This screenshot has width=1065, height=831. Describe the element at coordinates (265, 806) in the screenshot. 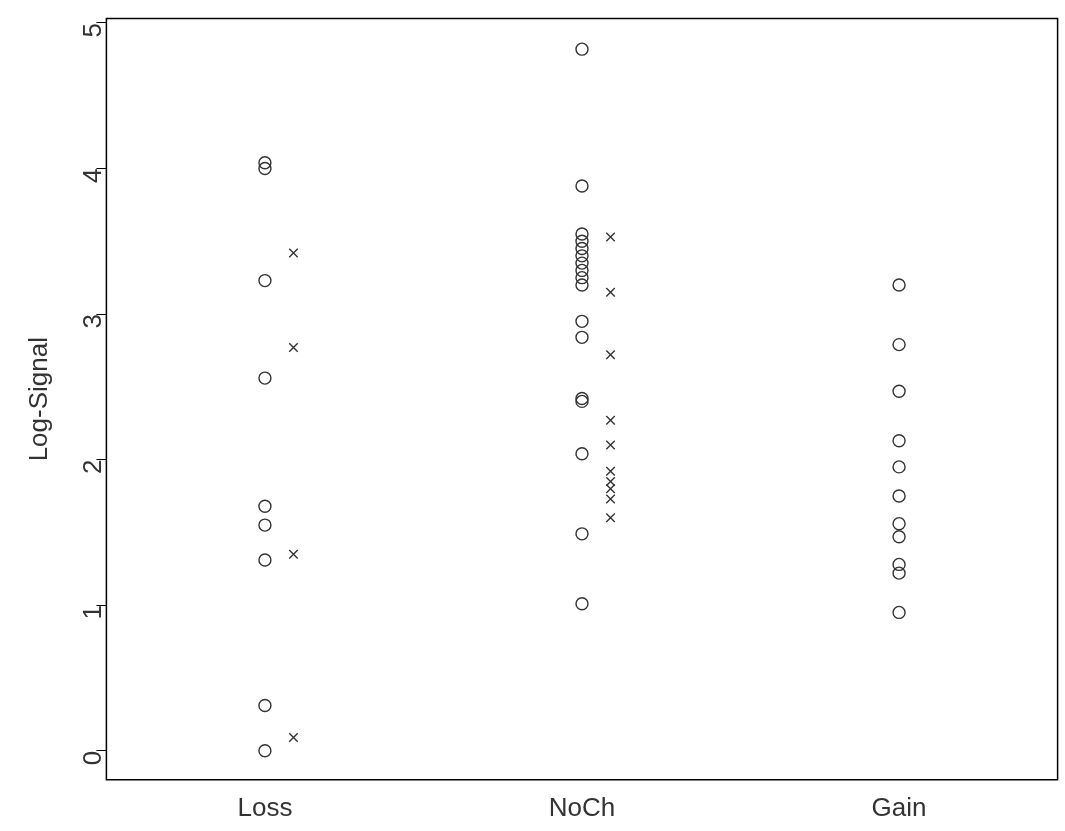

I see `x-tick-label: Loss` at that location.